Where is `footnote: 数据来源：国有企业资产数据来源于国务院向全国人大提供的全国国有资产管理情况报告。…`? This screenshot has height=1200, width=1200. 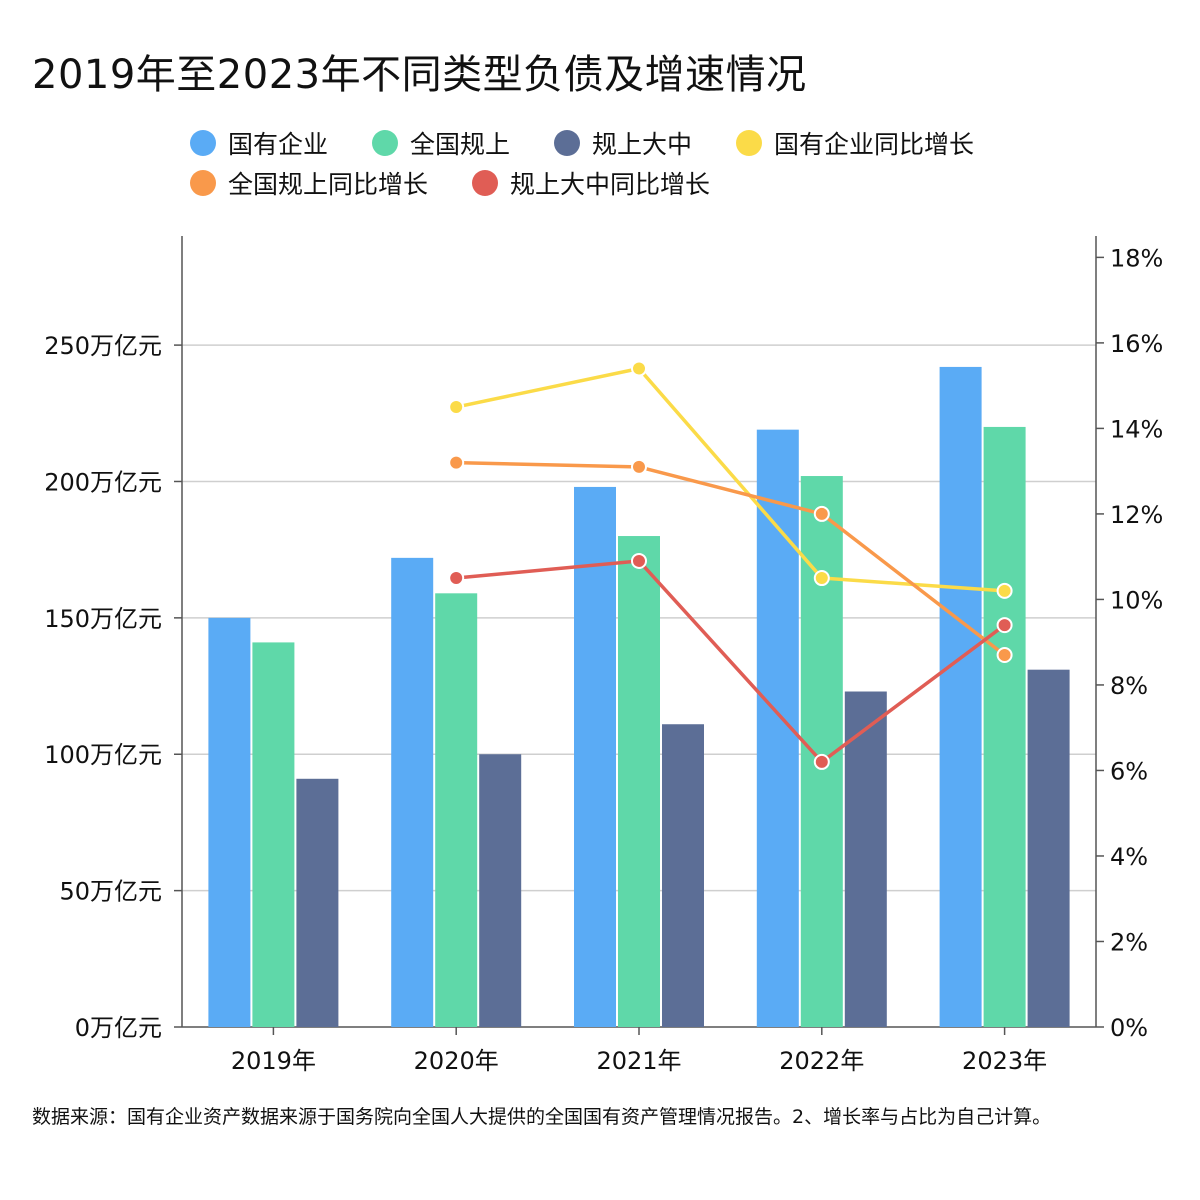
footnote: 数据来源：国有企业资产数据来源于国务院向全国人大提供的全国国有资产管理情况报告。… is located at coordinates (542, 1117).